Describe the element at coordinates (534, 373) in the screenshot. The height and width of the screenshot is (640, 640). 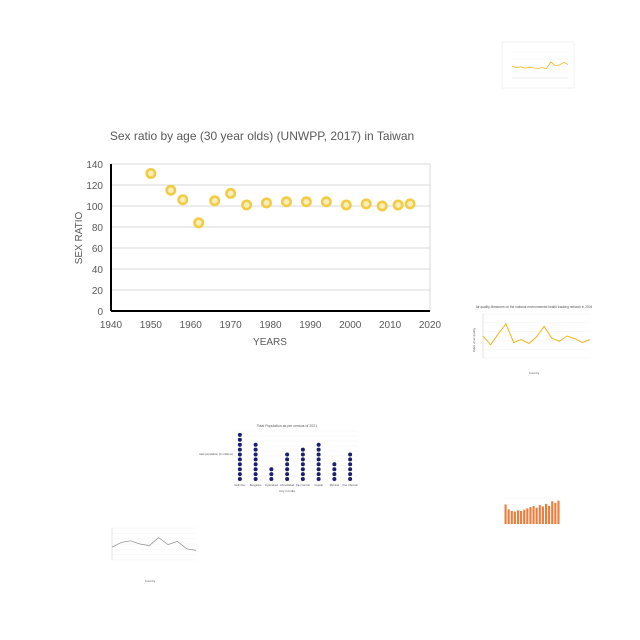
I see `thumbnail-x-label: Country` at that location.